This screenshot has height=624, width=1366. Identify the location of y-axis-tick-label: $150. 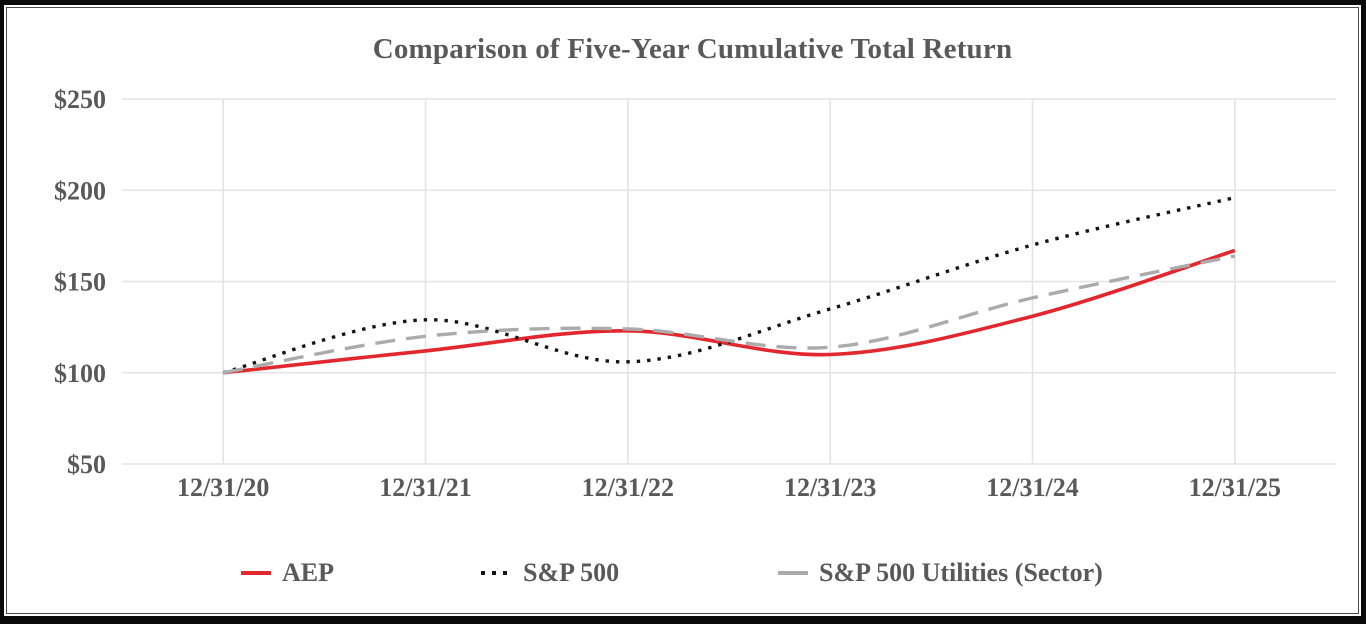
(80, 282).